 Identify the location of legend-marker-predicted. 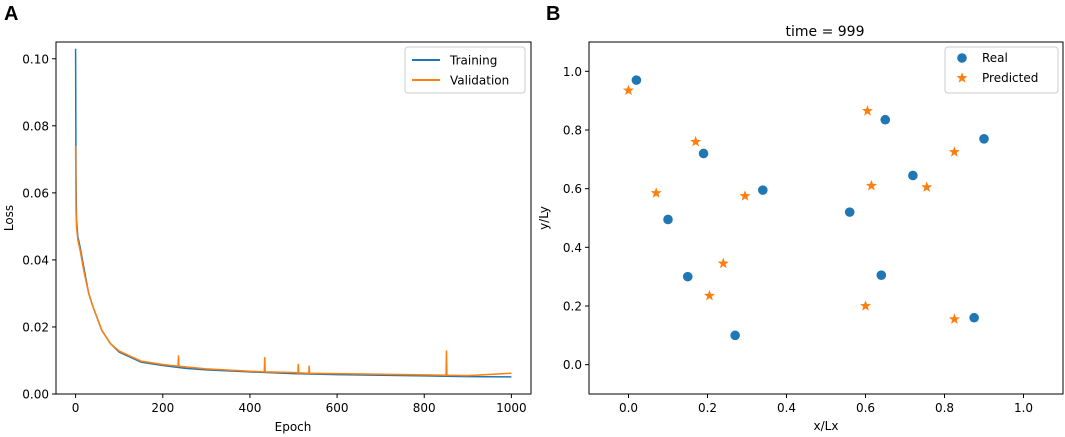
(962, 77).